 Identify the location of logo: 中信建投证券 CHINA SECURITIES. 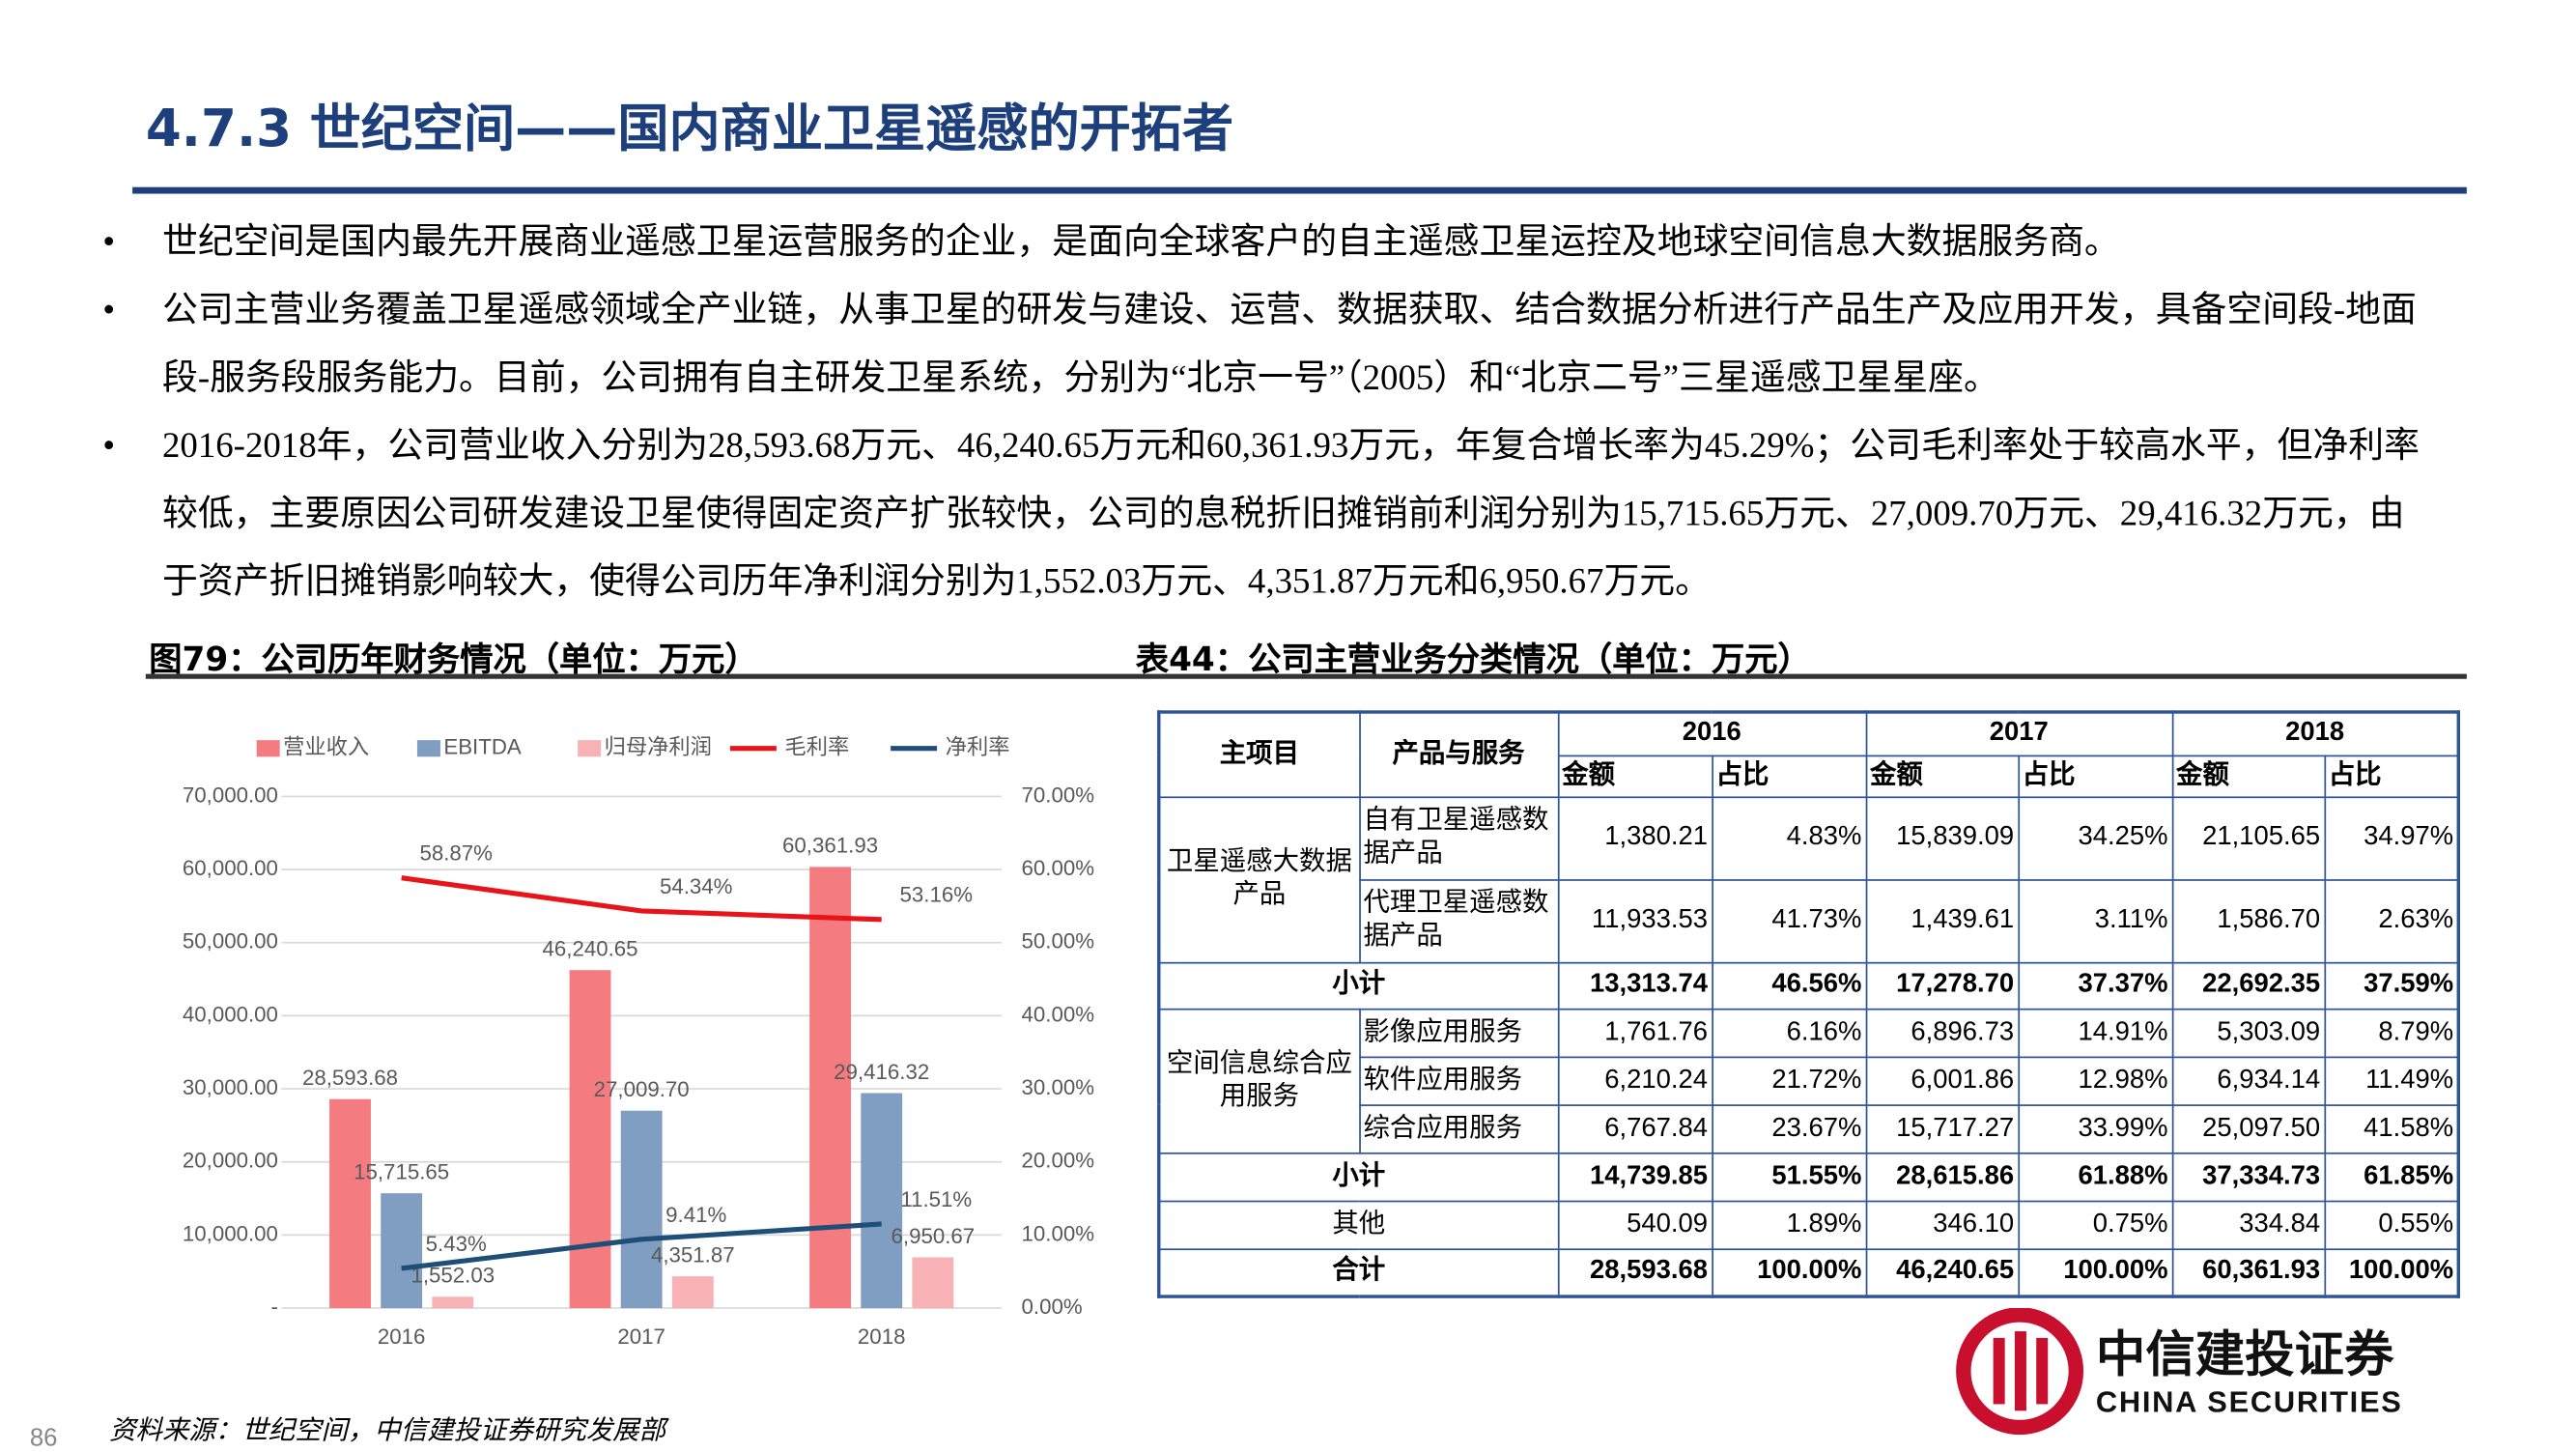
(2179, 1372).